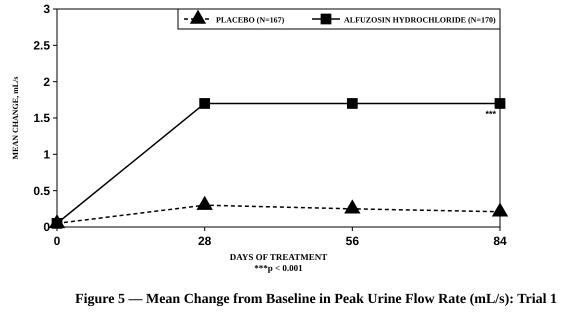 The image size is (561, 315). What do you see at coordinates (41, 118) in the screenshot?
I see `y-tick-label: 1.5` at bounding box center [41, 118].